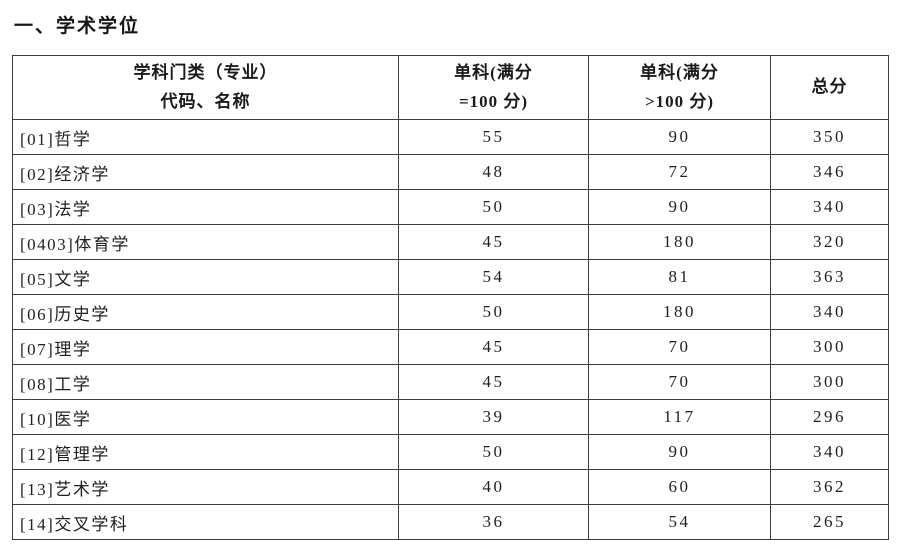 This screenshot has width=901, height=551. I want to click on table-row: [03]法学 50 90 340, so click(450, 207).